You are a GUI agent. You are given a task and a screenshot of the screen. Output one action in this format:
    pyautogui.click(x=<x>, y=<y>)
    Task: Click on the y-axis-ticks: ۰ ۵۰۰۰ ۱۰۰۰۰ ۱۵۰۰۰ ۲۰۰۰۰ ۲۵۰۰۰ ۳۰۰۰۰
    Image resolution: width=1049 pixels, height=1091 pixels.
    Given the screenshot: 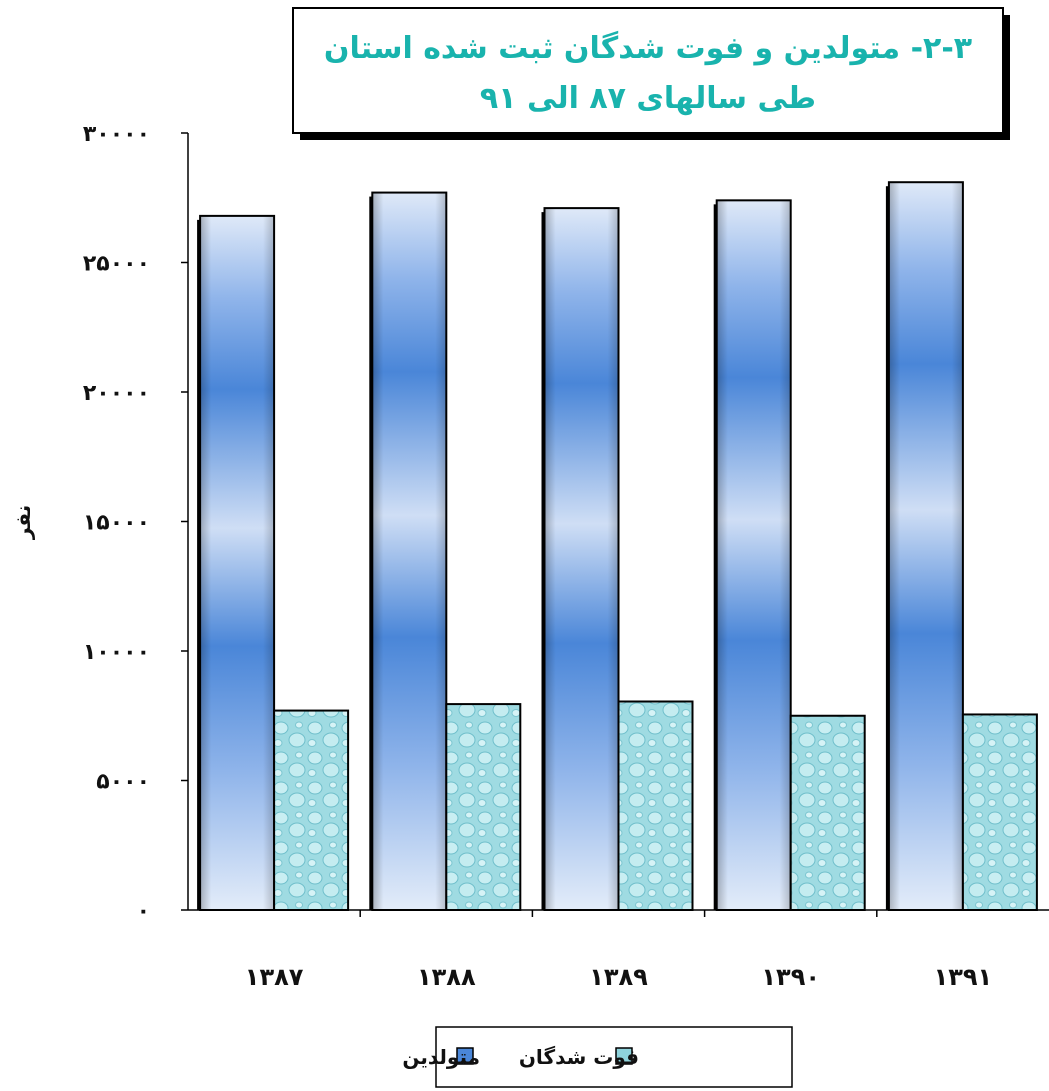 What is the action you would take?
    pyautogui.click(x=135, y=523)
    